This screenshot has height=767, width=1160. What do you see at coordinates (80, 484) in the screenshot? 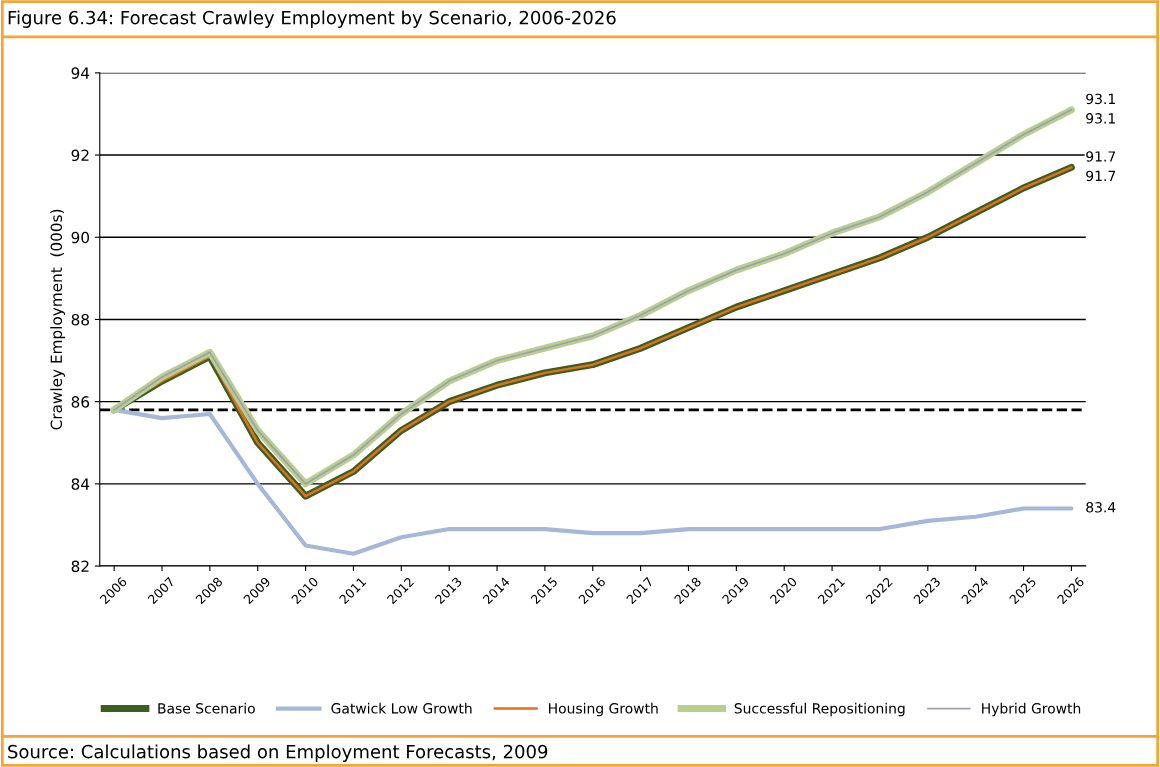
I see `y-tick-label: 84` at bounding box center [80, 484].